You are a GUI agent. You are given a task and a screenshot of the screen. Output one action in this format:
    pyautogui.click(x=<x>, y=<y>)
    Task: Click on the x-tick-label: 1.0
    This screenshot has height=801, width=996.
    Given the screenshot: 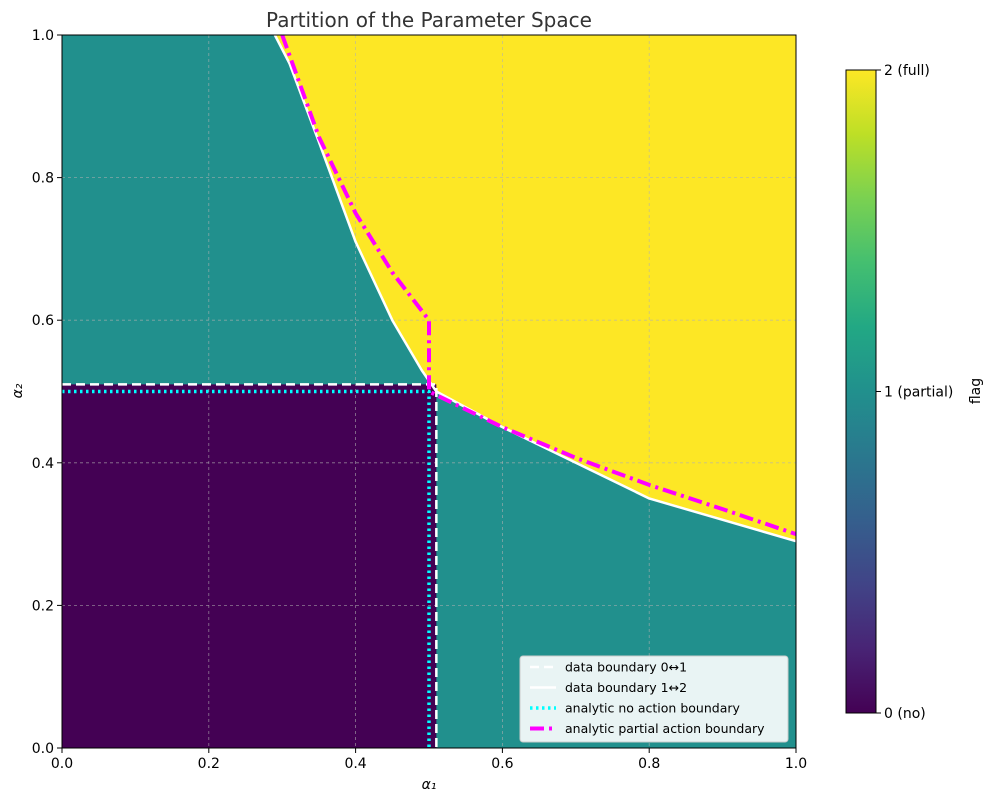 What is the action you would take?
    pyautogui.click(x=796, y=764)
    